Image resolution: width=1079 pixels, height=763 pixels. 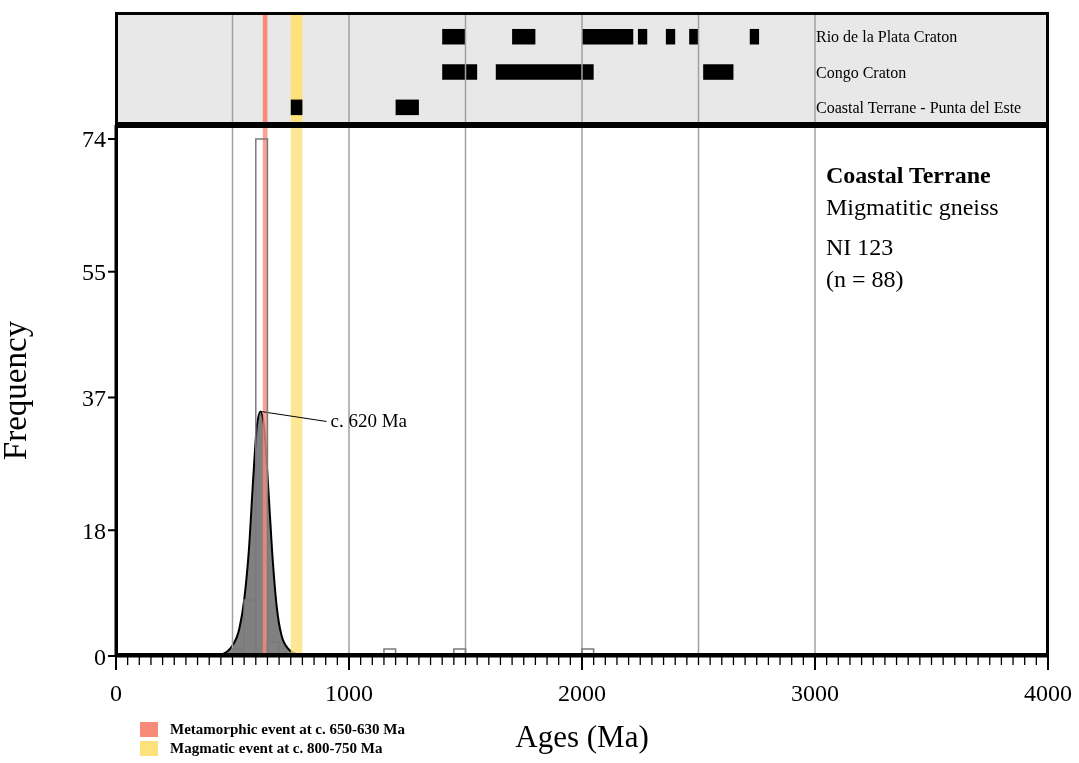 I want to click on x-axis-title: Ages (Ma), so click(x=582, y=736).